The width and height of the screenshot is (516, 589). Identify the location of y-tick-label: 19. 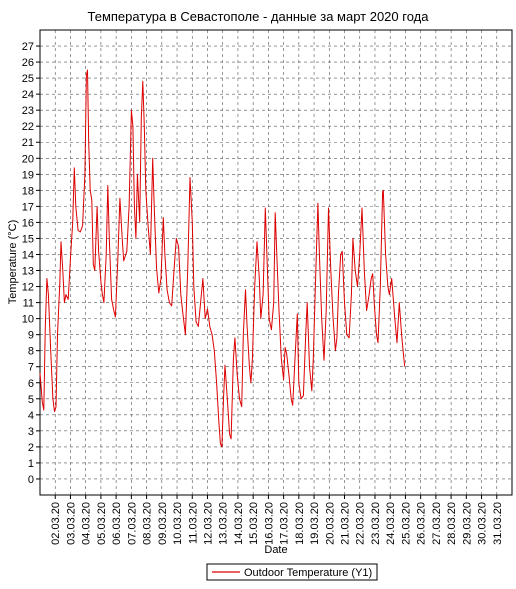
(28, 175).